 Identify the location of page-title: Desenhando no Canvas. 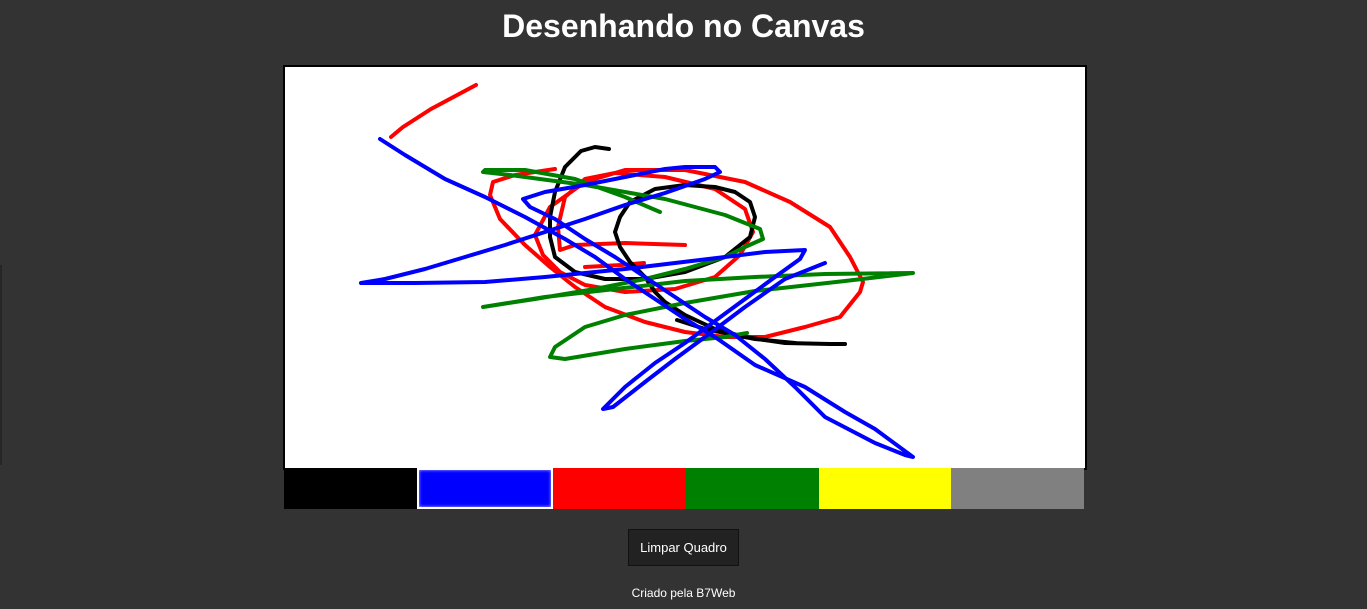
(683, 26).